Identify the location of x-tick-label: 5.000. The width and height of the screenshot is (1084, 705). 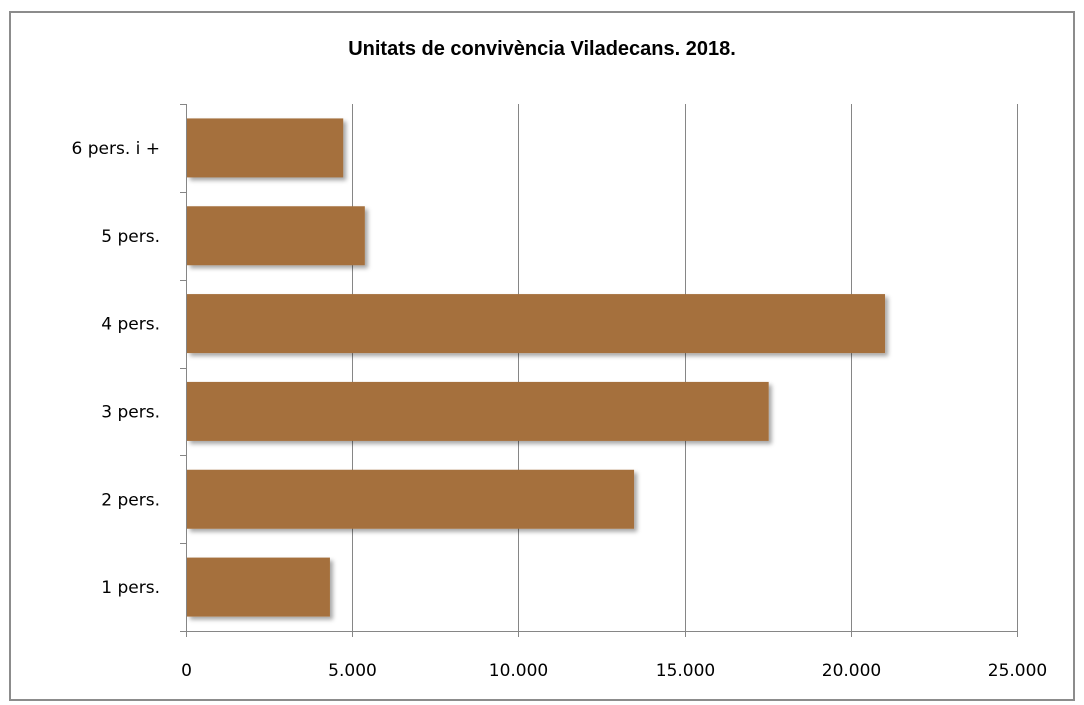
(352, 671).